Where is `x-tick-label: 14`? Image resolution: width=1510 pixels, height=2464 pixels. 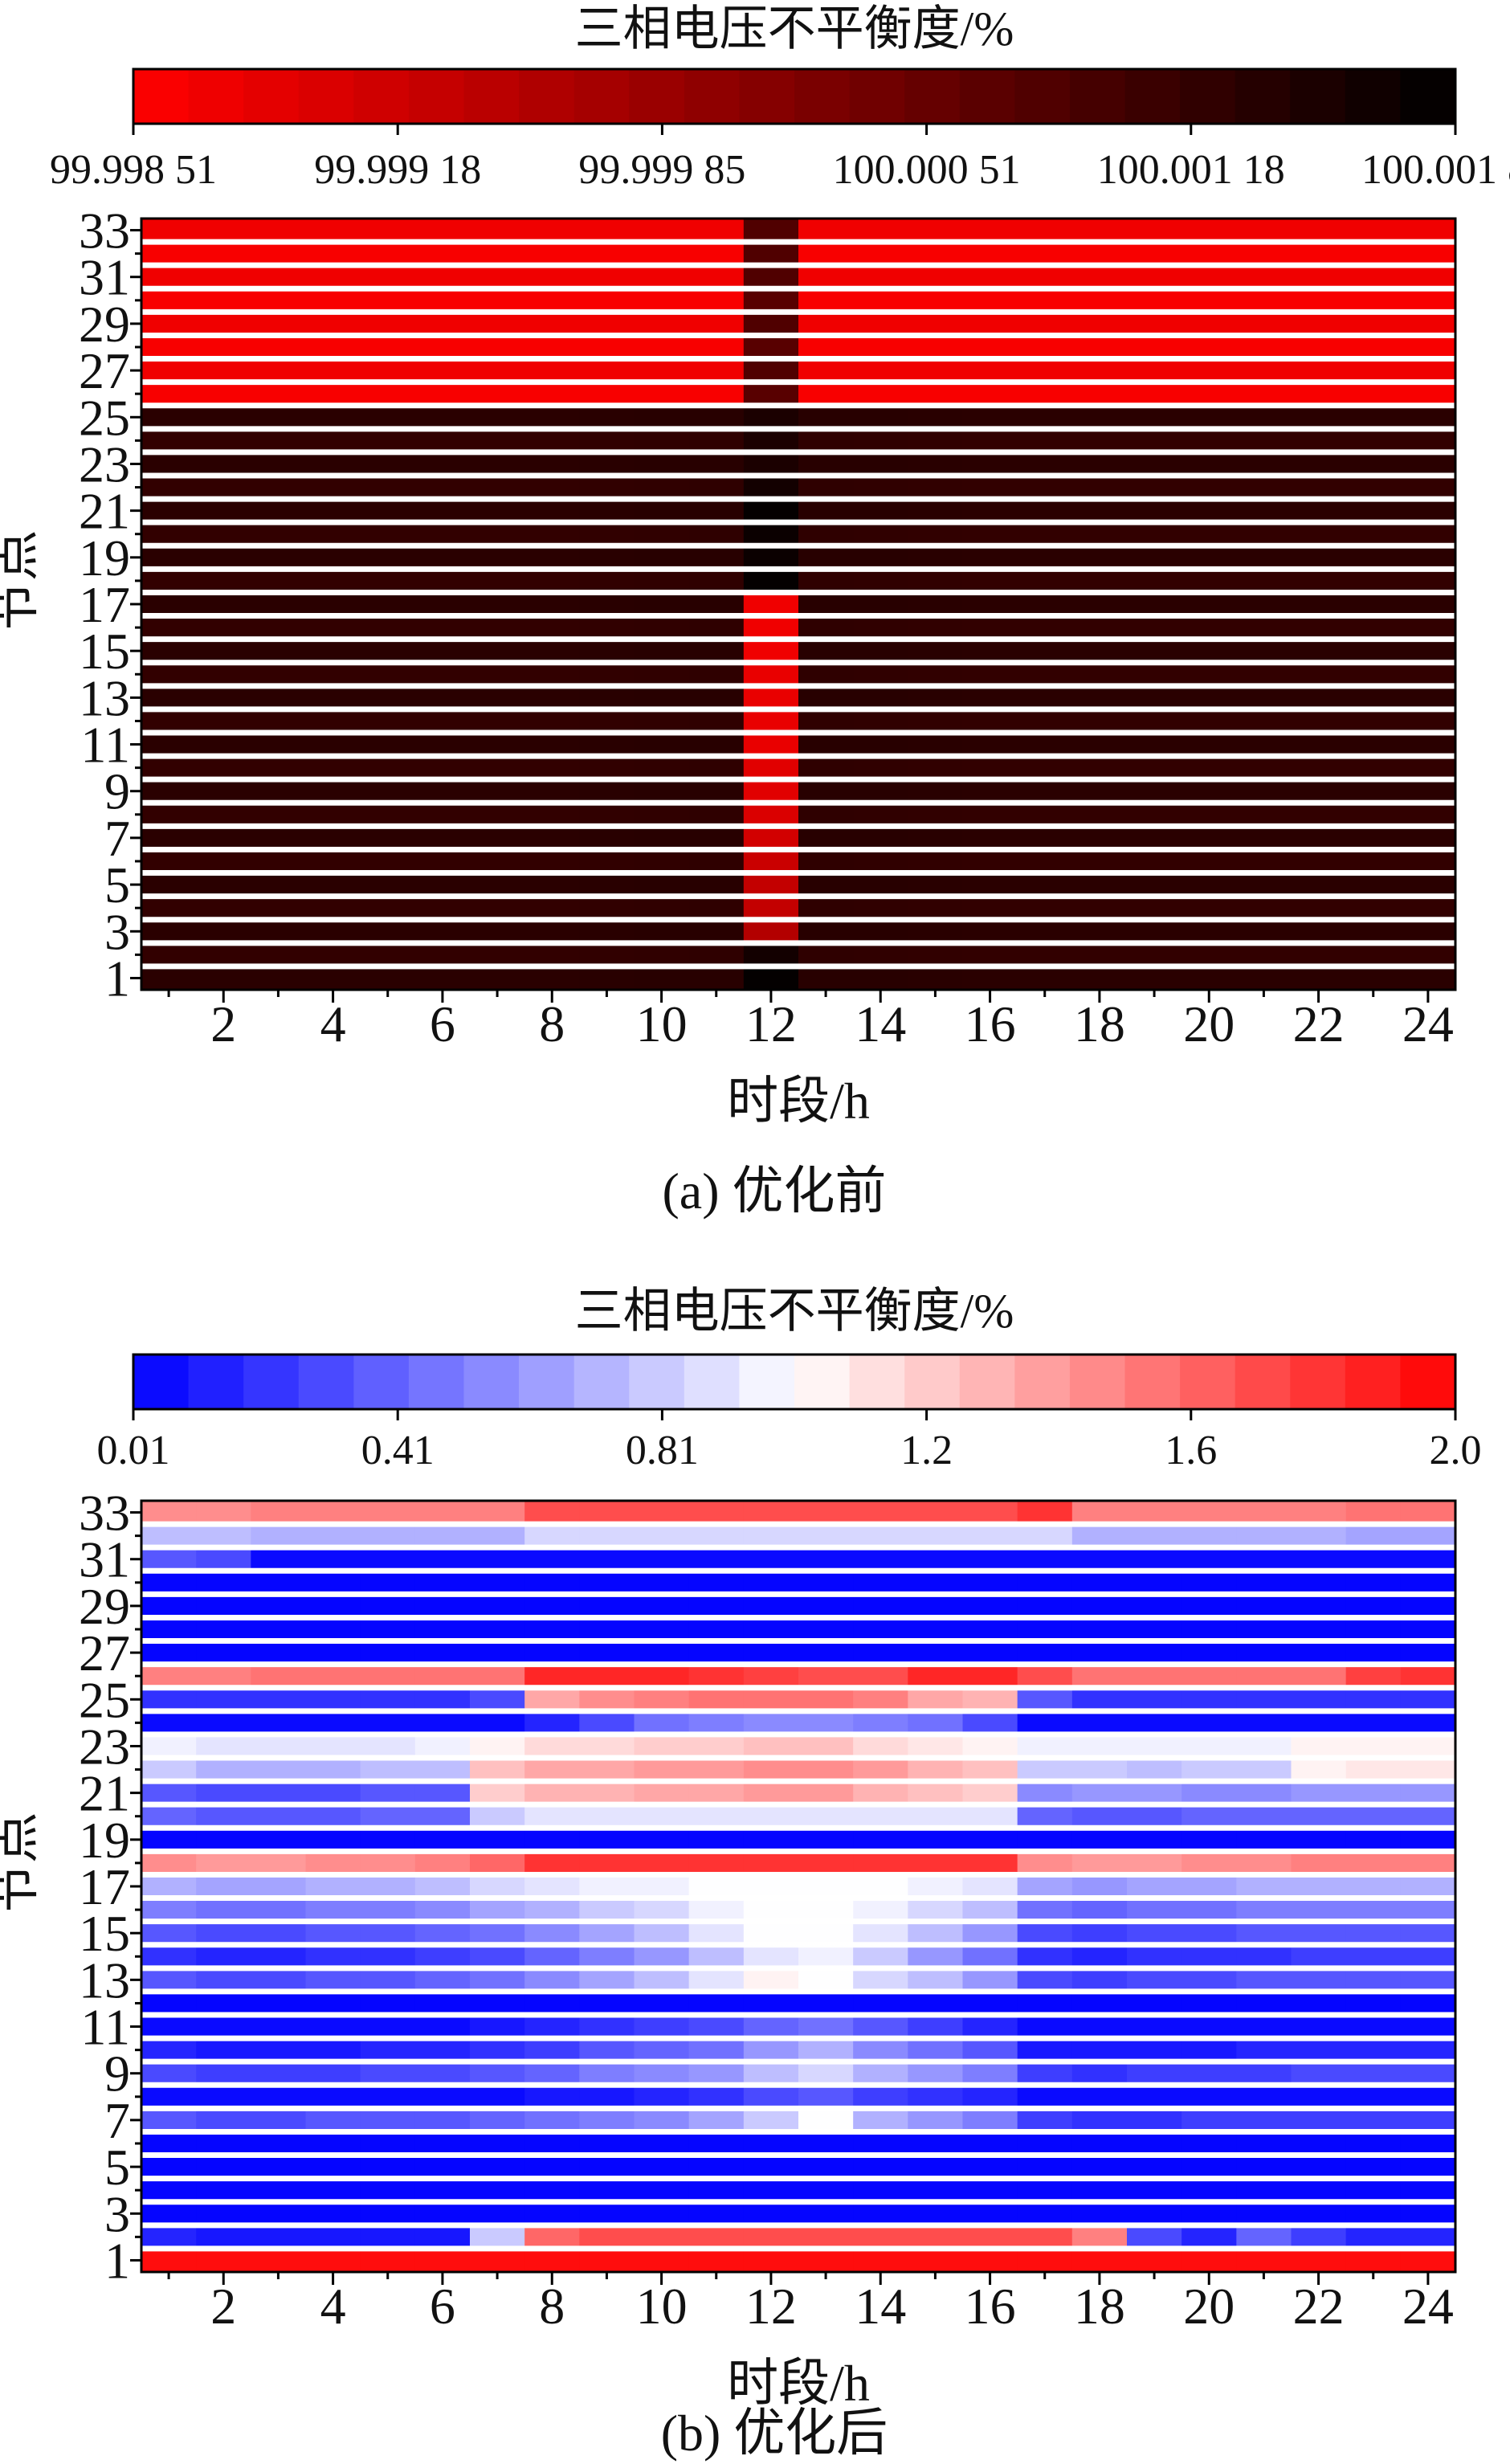 x-tick-label: 14 is located at coordinates (880, 2306).